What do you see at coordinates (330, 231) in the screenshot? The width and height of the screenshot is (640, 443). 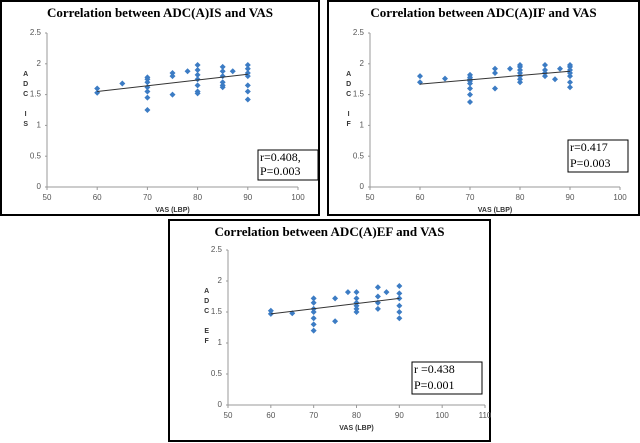 I see `chart-title: Correlation between ADC(A)EF and VAS` at bounding box center [330, 231].